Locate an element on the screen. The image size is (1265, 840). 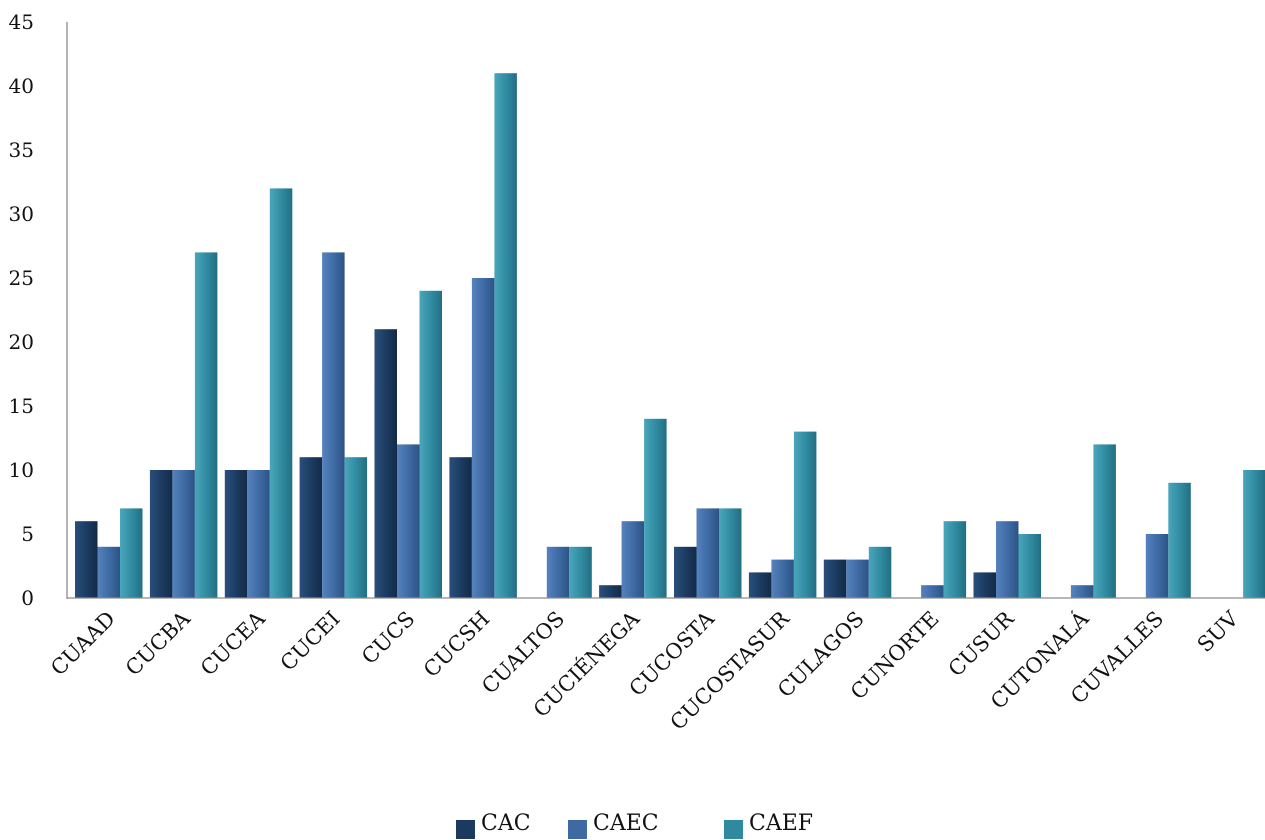
bar-caec-cuvalles is located at coordinates (1157, 566).